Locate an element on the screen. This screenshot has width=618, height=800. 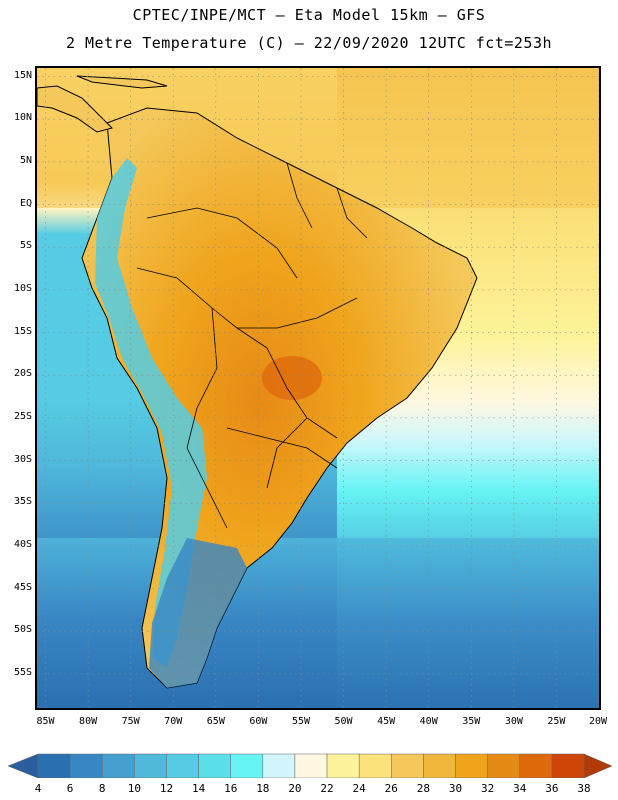
colorbar-label-7: 18 is located at coordinates (263, 788).